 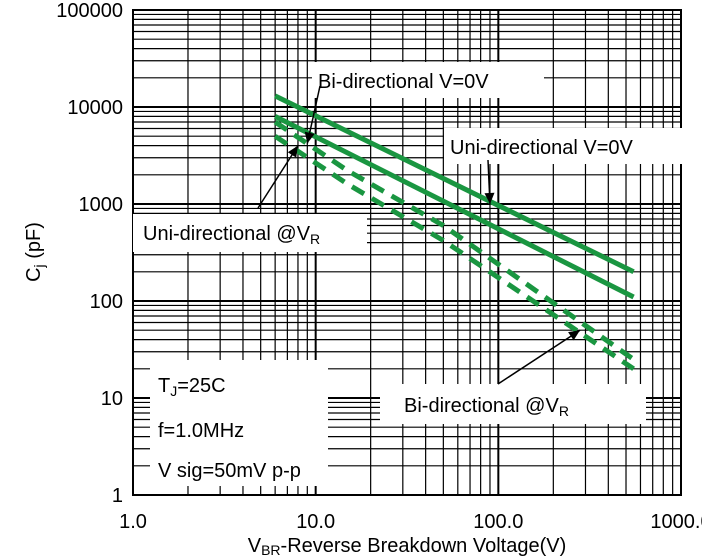 I want to click on condition-temperature: TJ=25C, so click(x=192, y=387).